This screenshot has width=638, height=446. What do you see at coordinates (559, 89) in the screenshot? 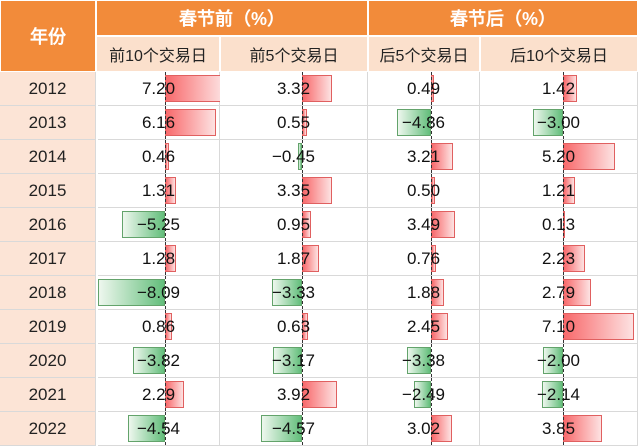
I see `value-cell: 1.42` at bounding box center [559, 89].